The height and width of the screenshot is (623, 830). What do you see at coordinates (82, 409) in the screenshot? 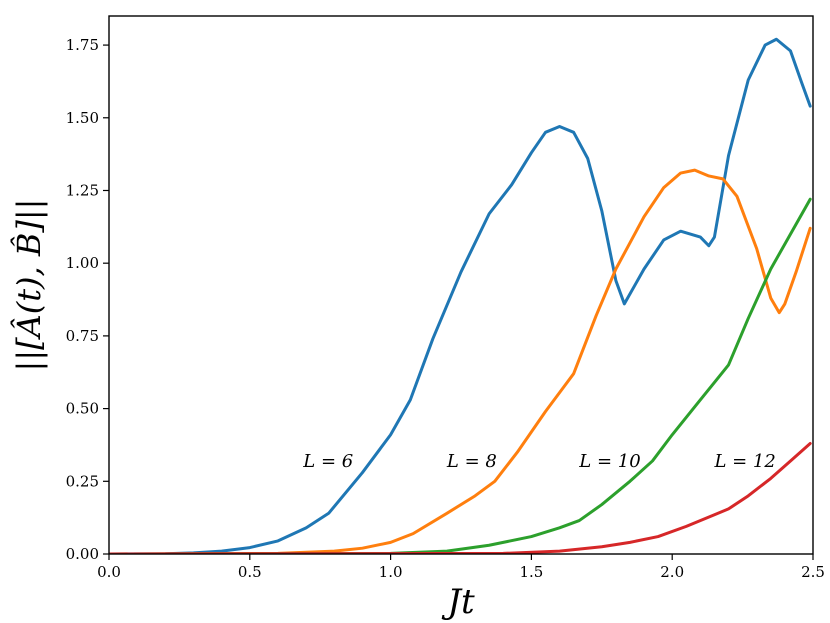
I see `y-tick-label: 0.50` at bounding box center [82, 409].